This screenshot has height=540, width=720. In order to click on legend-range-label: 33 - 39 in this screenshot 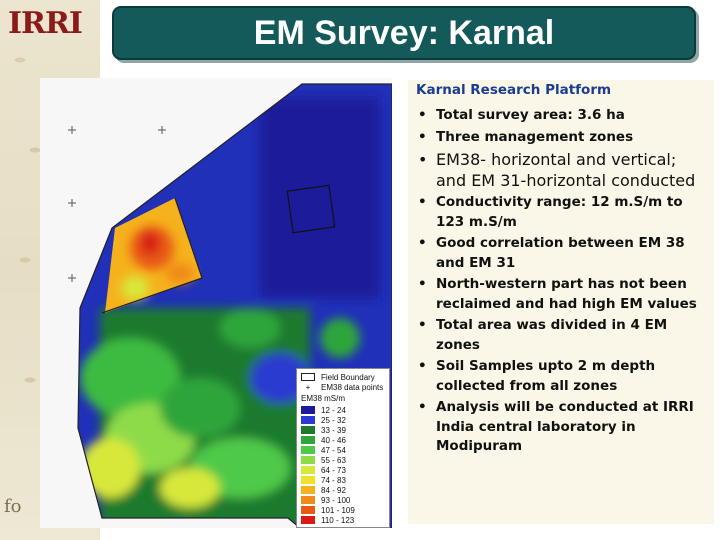, I will do `click(333, 430)`.